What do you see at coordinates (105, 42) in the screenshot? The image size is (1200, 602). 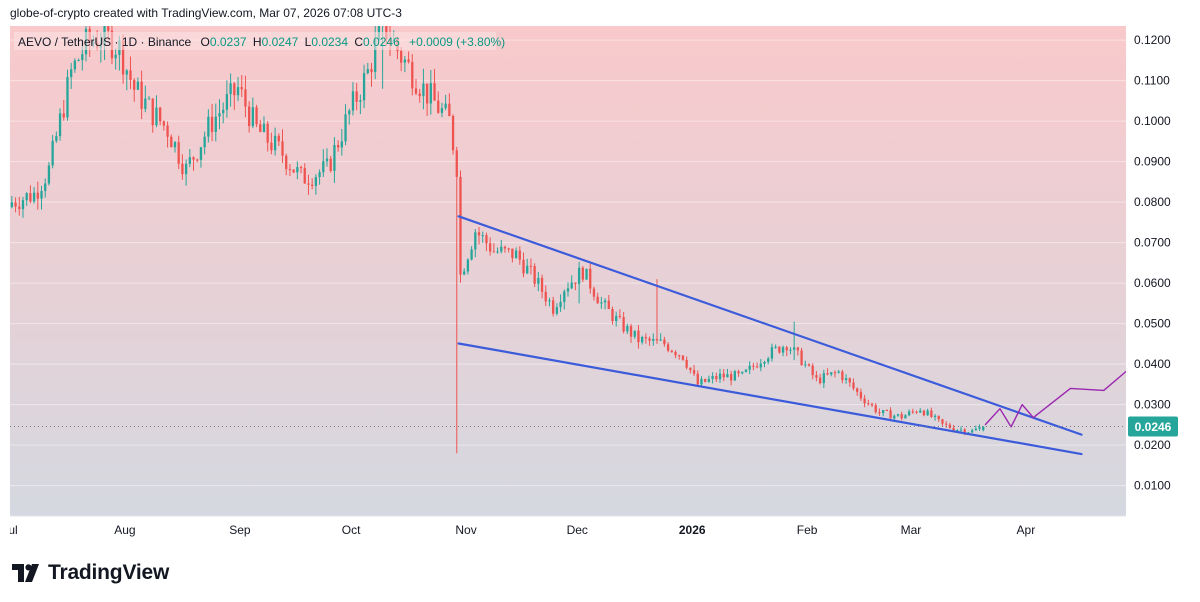 I see `symbol-label: AEVO / TetherUS · 1D · Binance` at bounding box center [105, 42].